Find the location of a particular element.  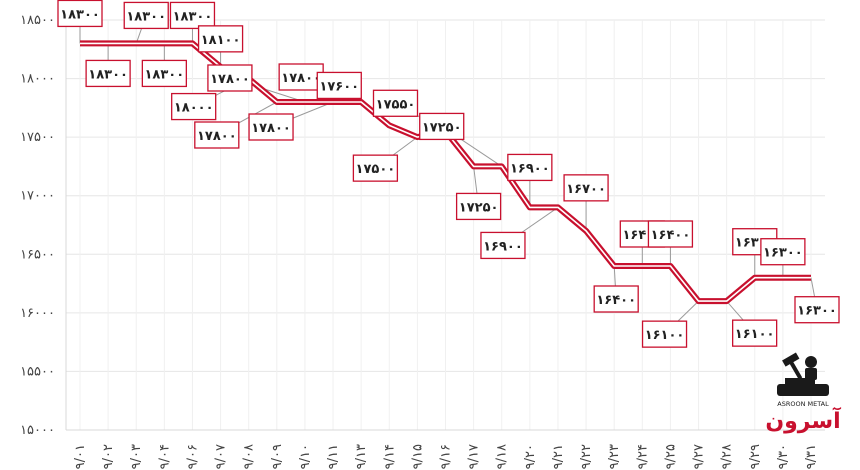

x-tick-label: ۹/۰۴ is located at coordinates (164, 456).